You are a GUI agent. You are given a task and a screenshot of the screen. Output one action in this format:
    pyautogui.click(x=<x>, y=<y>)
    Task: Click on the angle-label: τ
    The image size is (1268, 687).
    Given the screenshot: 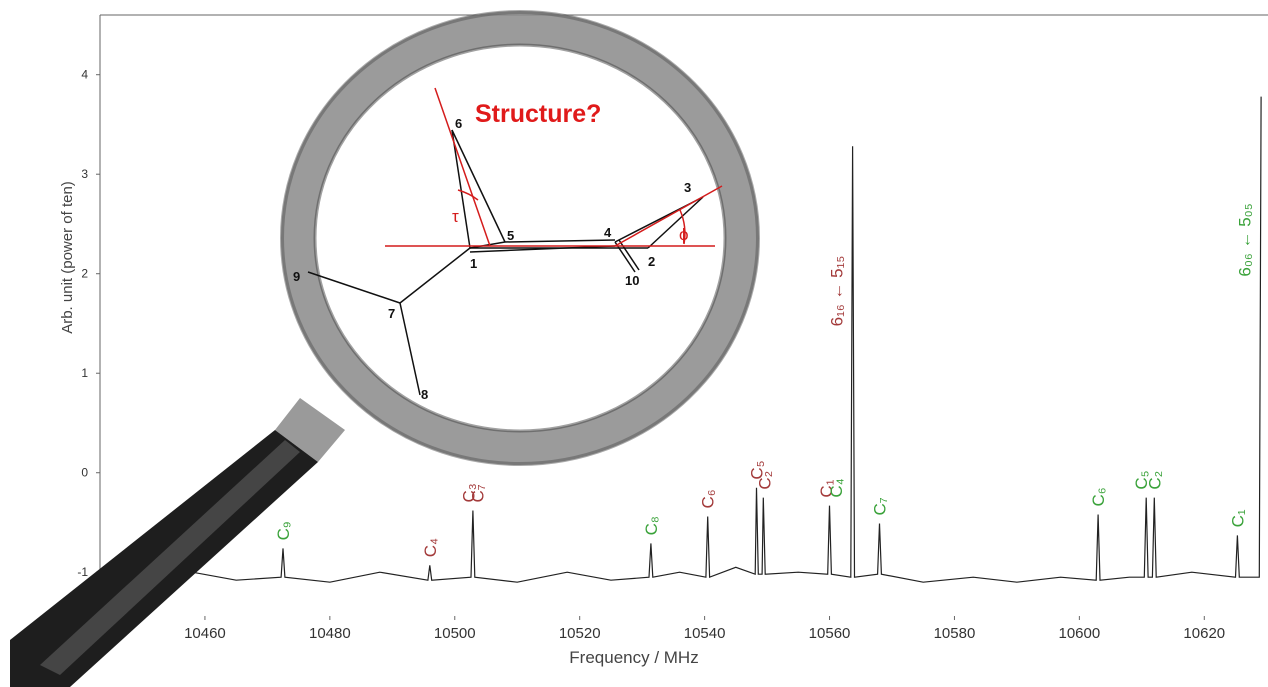 What is the action you would take?
    pyautogui.click(x=455, y=216)
    